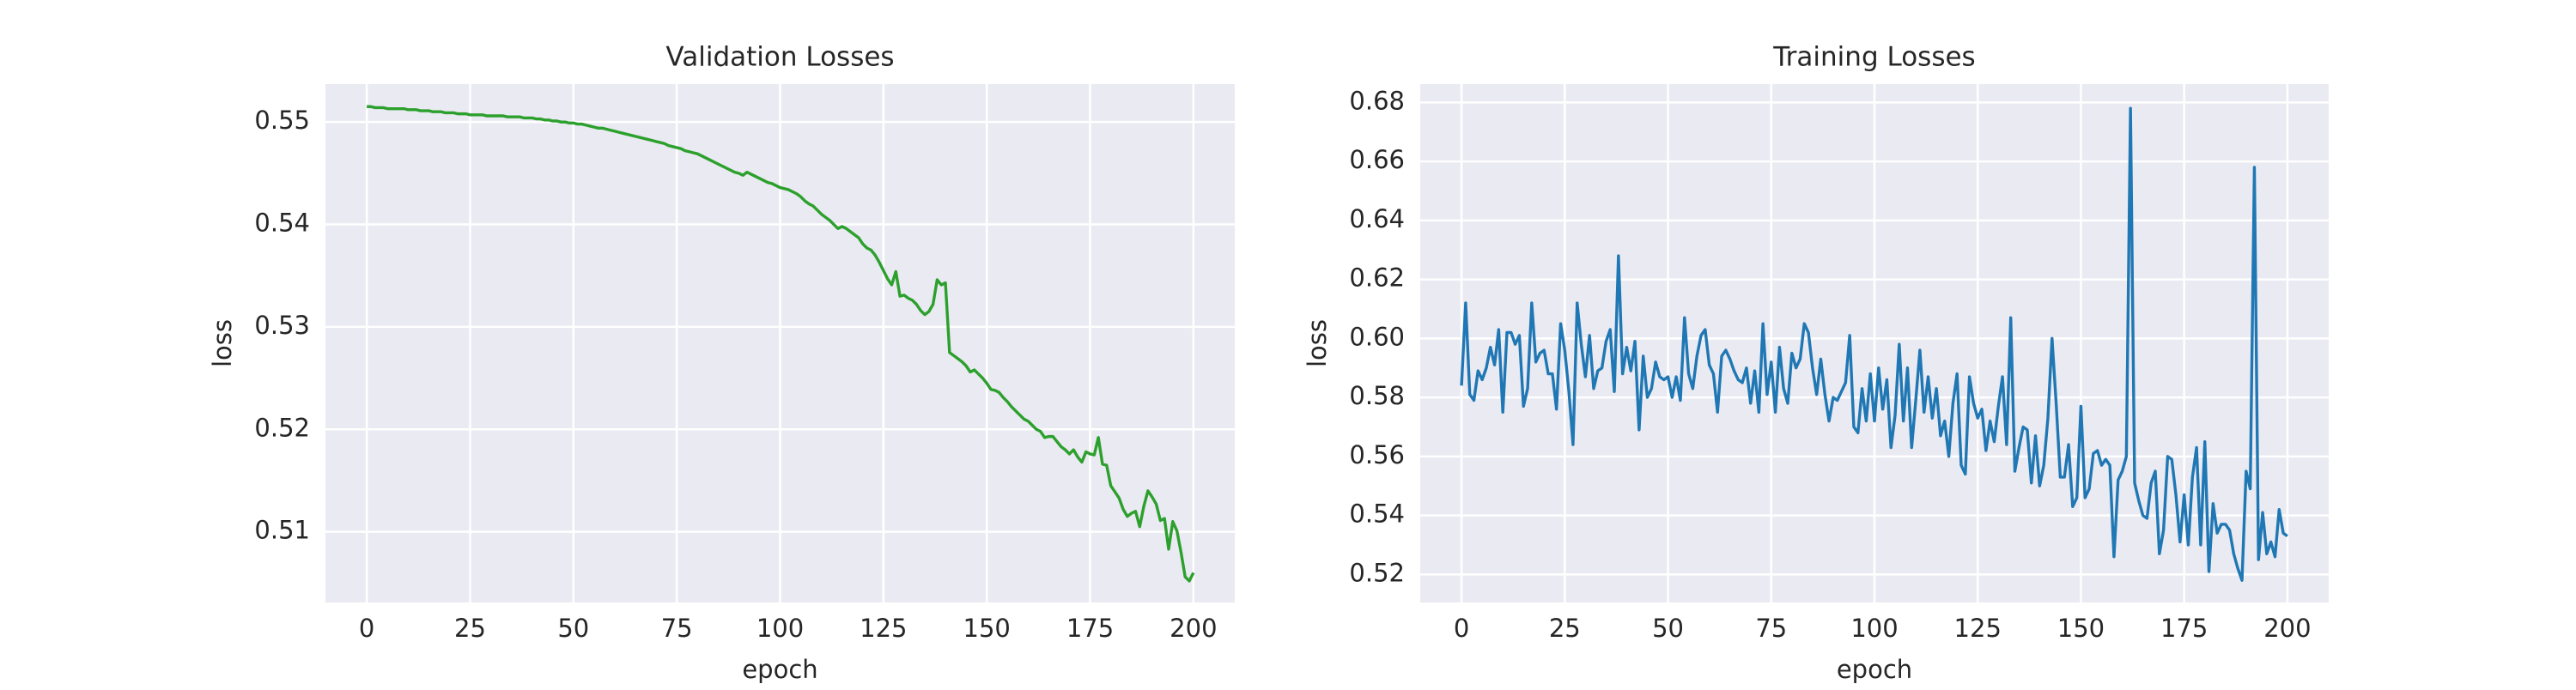 The image size is (2576, 690). I want to click on chart-title: Training Losses, so click(1873, 57).